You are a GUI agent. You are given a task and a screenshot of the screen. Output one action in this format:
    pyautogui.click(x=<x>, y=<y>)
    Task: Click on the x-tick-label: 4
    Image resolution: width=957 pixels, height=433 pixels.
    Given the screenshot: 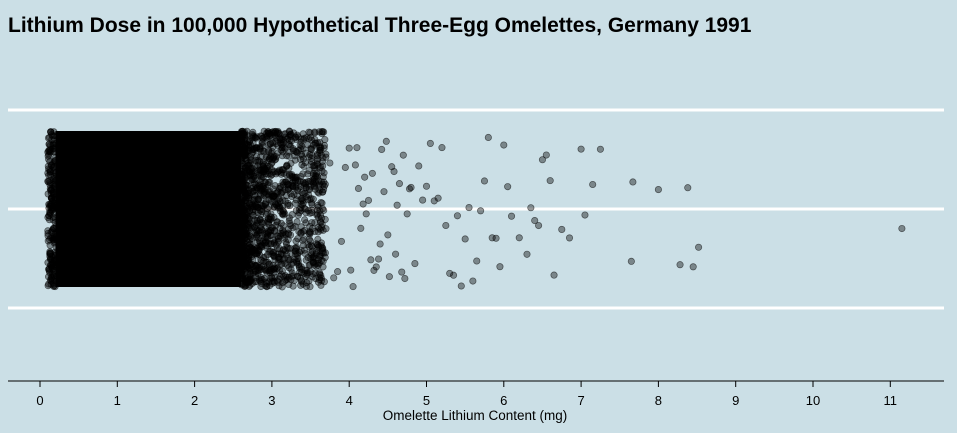 What is the action you would take?
    pyautogui.click(x=349, y=400)
    